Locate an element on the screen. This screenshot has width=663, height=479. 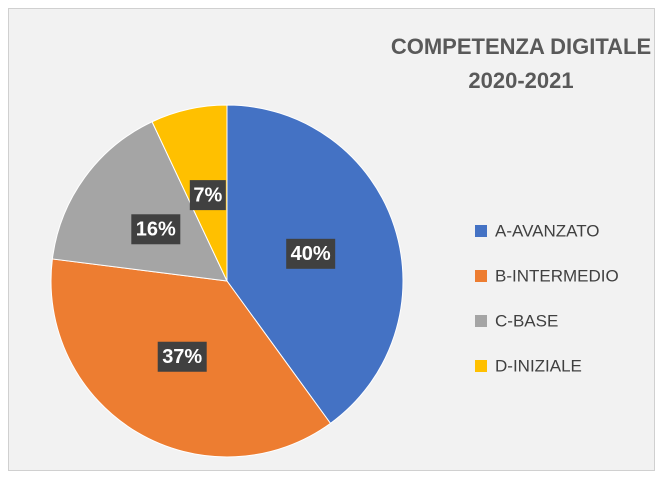
data-label: 16% is located at coordinates (156, 230).